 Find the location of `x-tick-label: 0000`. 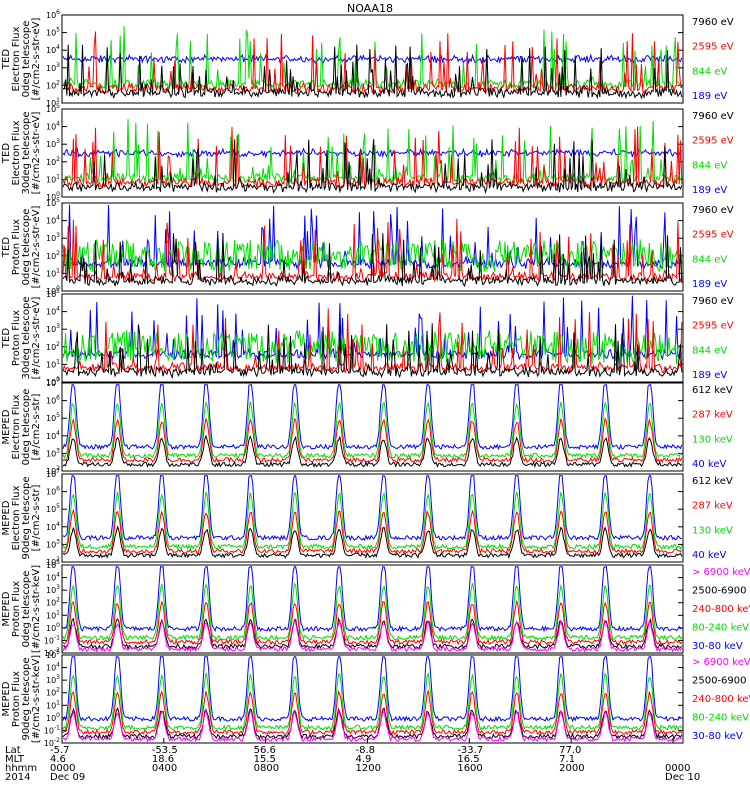

x-tick-label: 0000 is located at coordinates (677, 768).